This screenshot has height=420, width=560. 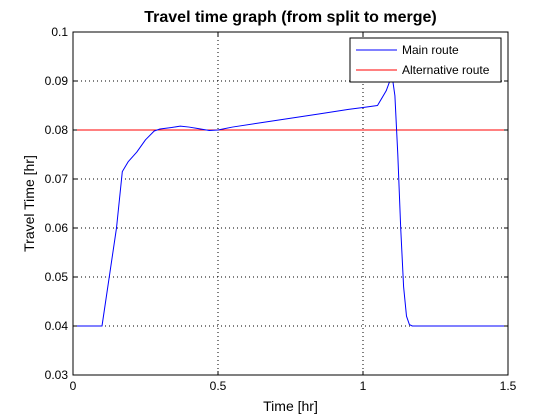 What do you see at coordinates (430, 50) in the screenshot?
I see `legend-label-main-route: Main route` at bounding box center [430, 50].